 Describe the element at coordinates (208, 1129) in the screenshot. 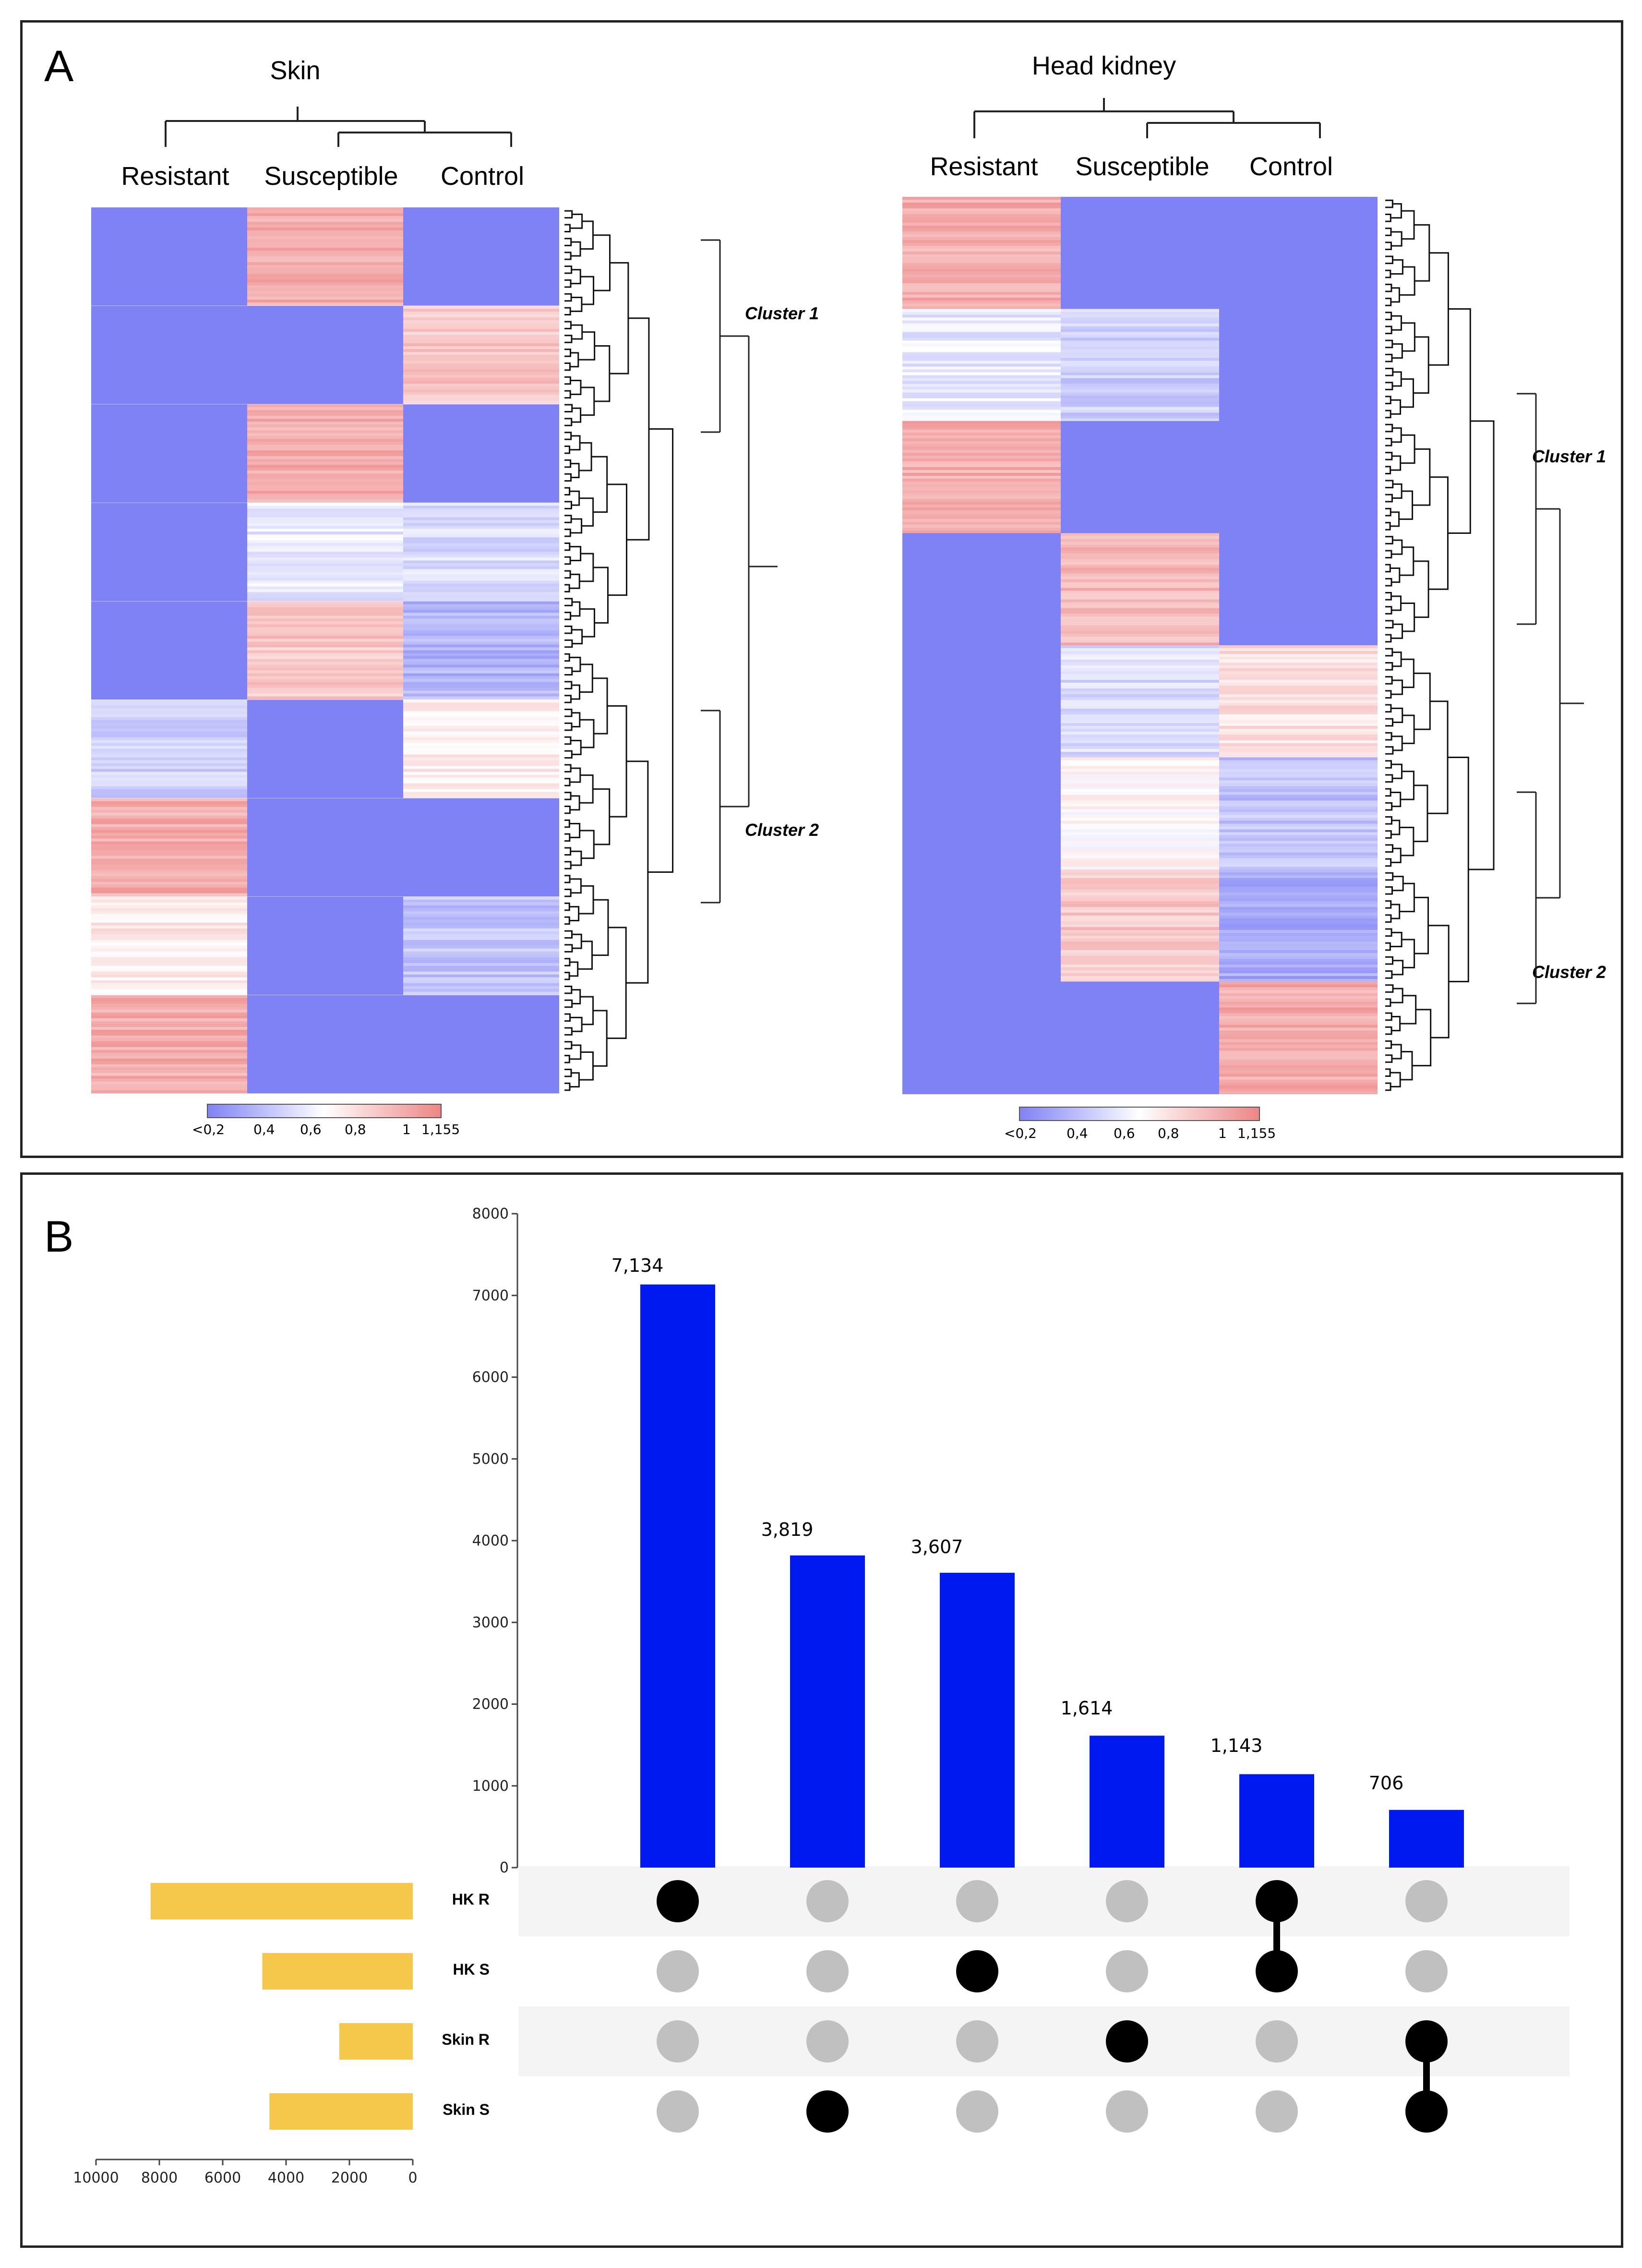

I see `skin-legend-tick-1: <0,2` at that location.